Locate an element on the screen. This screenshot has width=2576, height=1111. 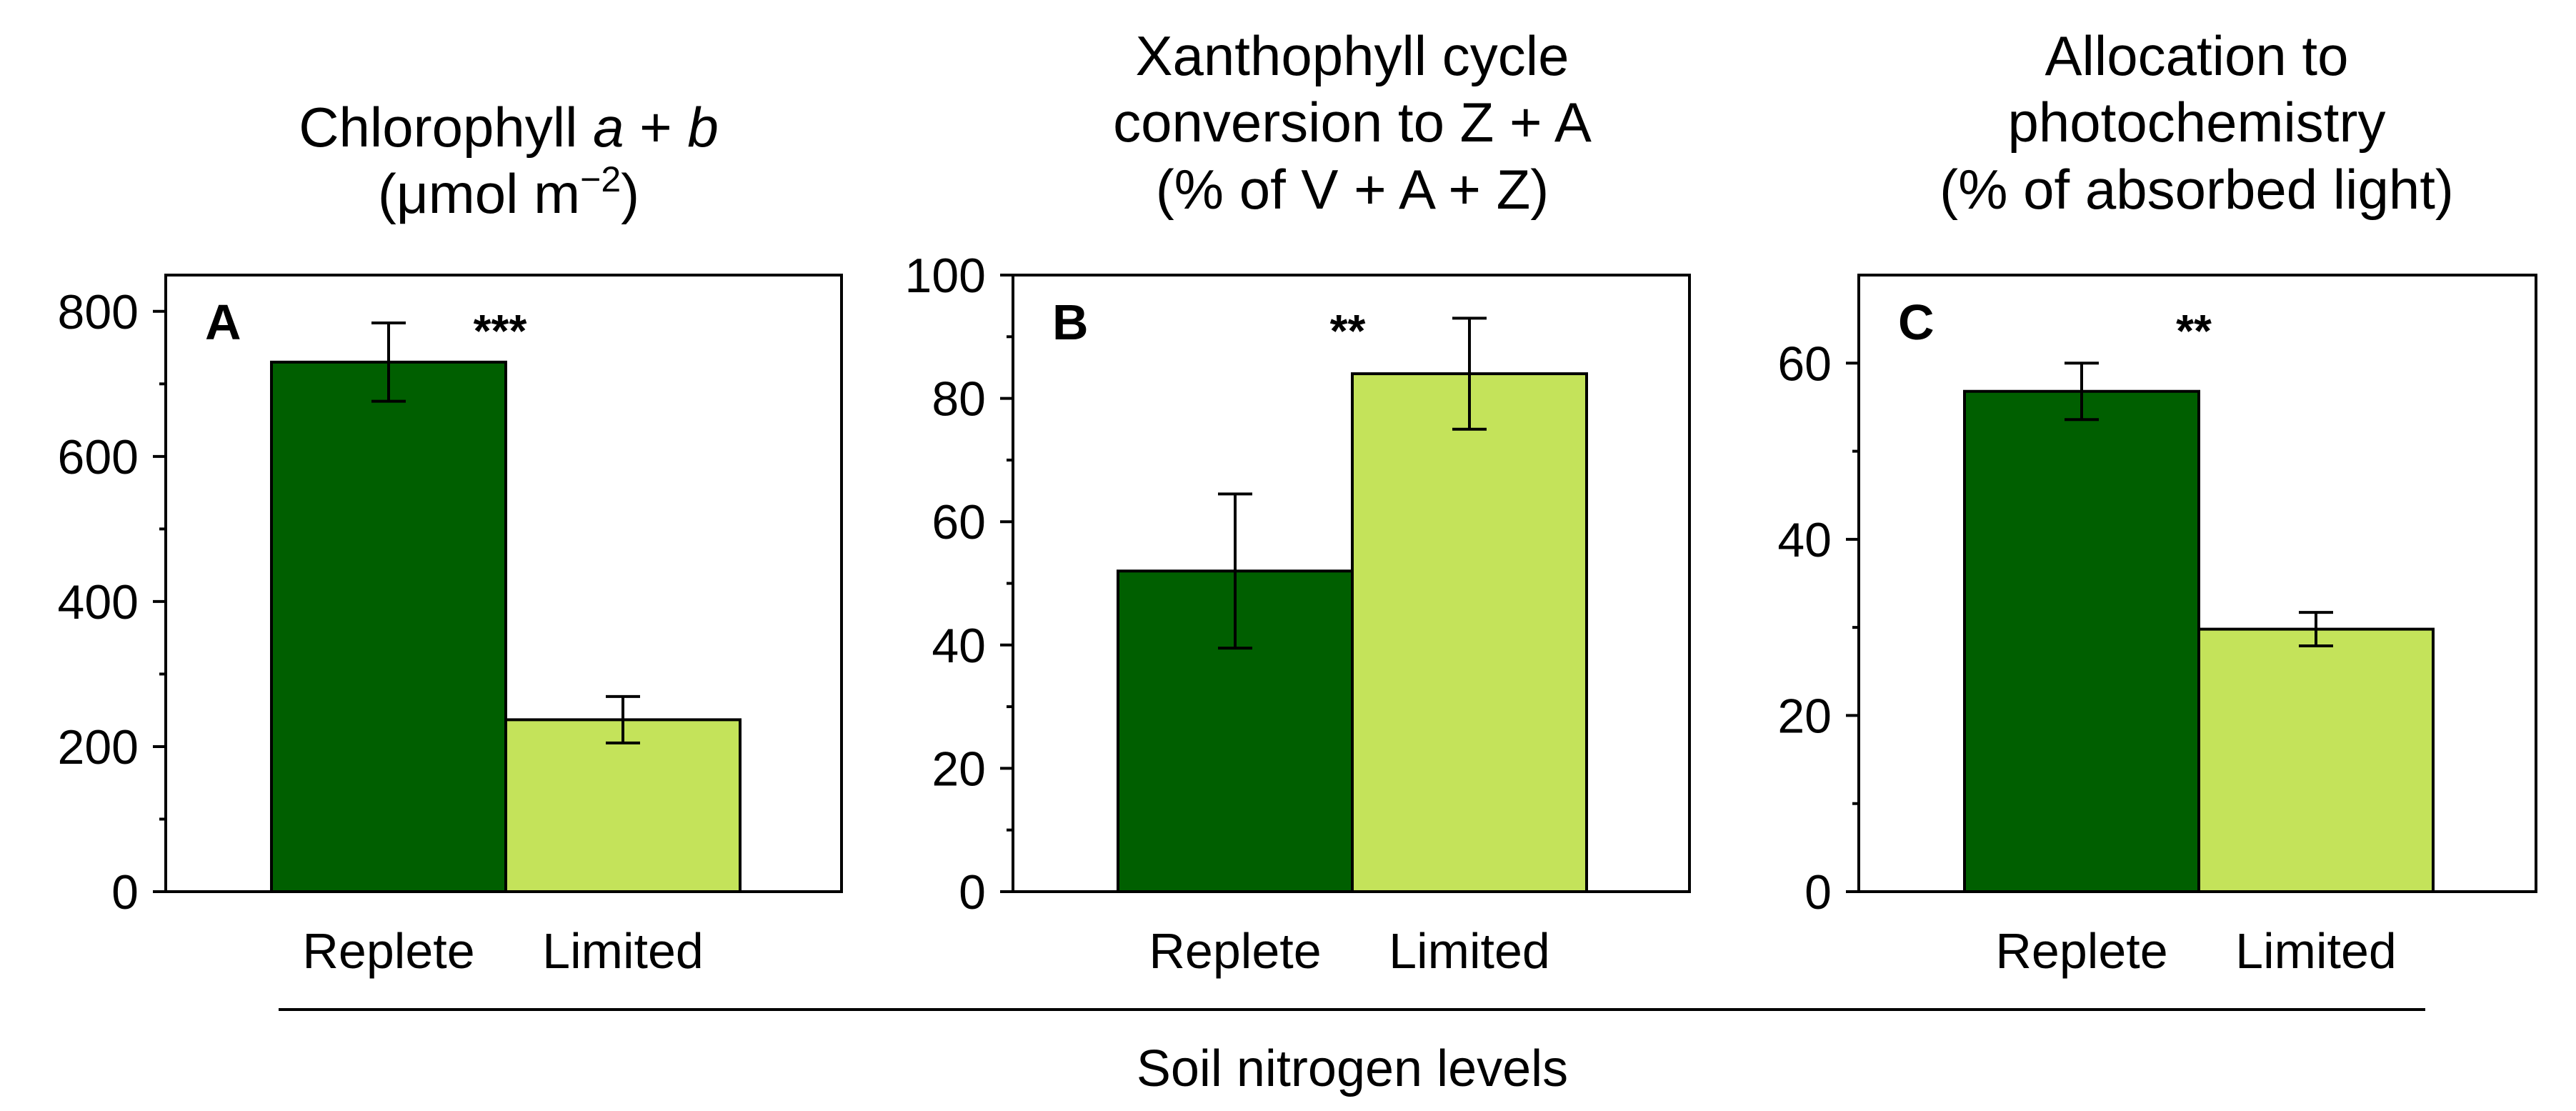
panel-a-ytick-label: 0 is located at coordinates (125, 893).